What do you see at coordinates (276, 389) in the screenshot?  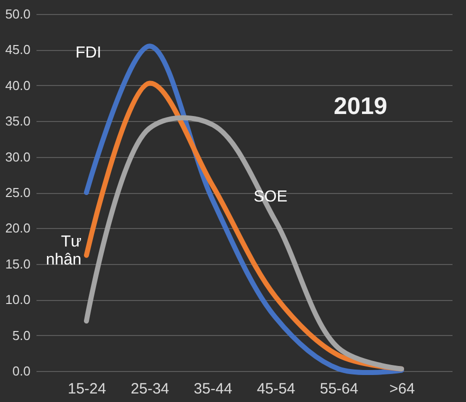 I see `x-tick-label: 45-54` at bounding box center [276, 389].